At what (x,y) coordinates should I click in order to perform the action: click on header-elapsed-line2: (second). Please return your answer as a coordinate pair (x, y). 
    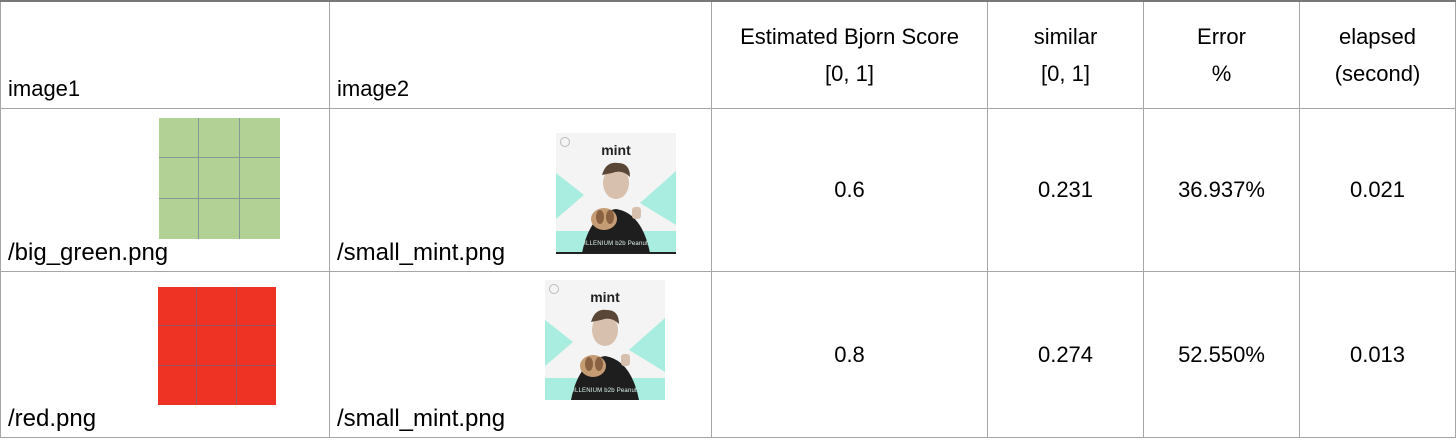
    Looking at the image, I should click on (1377, 73).